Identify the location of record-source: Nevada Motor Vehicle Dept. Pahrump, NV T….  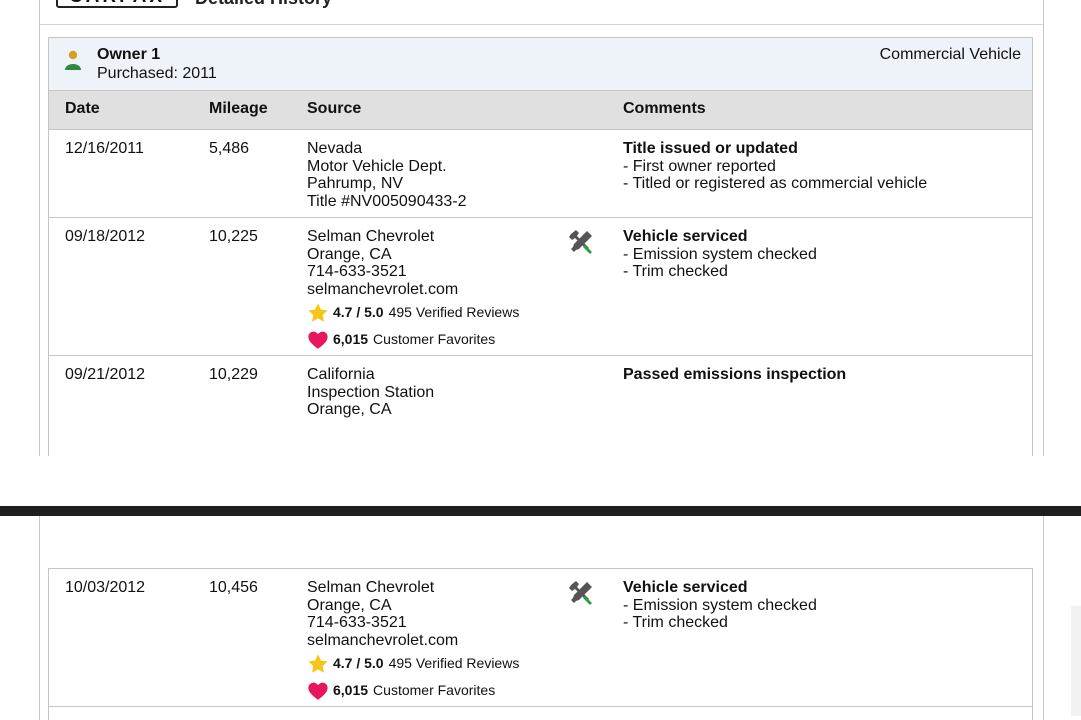
(387, 175).